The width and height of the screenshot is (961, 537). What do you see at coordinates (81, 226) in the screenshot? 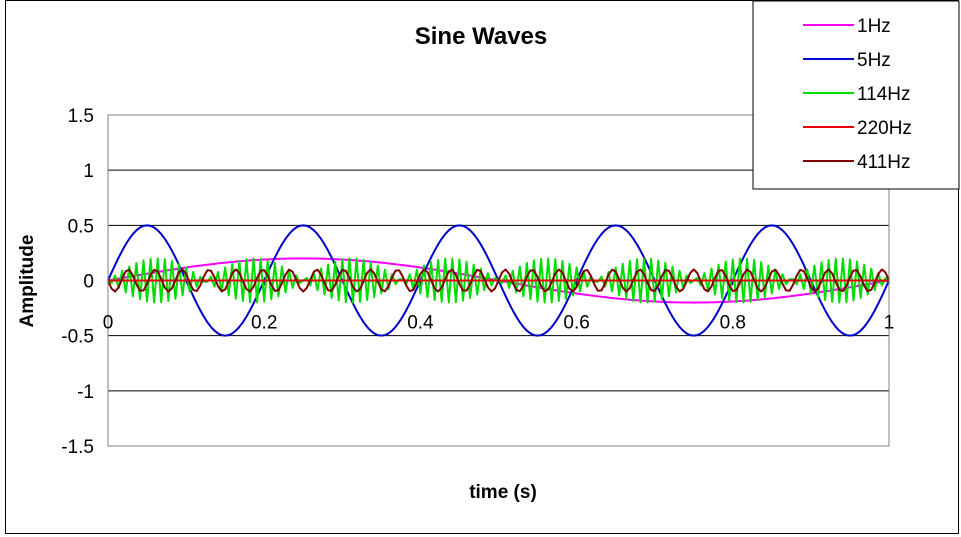
I see `y-tick-label: 0.5` at bounding box center [81, 226].